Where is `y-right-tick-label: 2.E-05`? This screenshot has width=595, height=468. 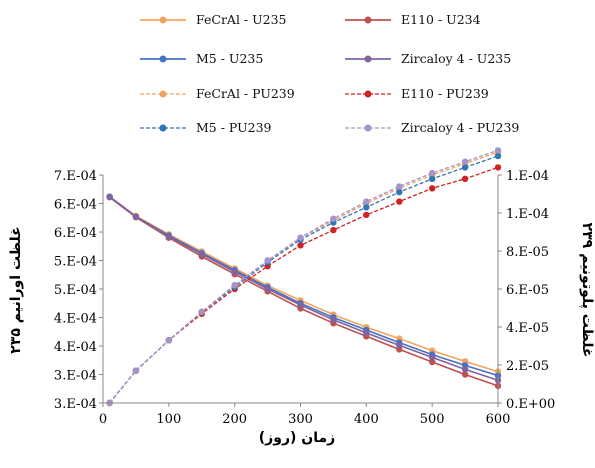 y-right-tick-label: 2.E-05 is located at coordinates (527, 366).